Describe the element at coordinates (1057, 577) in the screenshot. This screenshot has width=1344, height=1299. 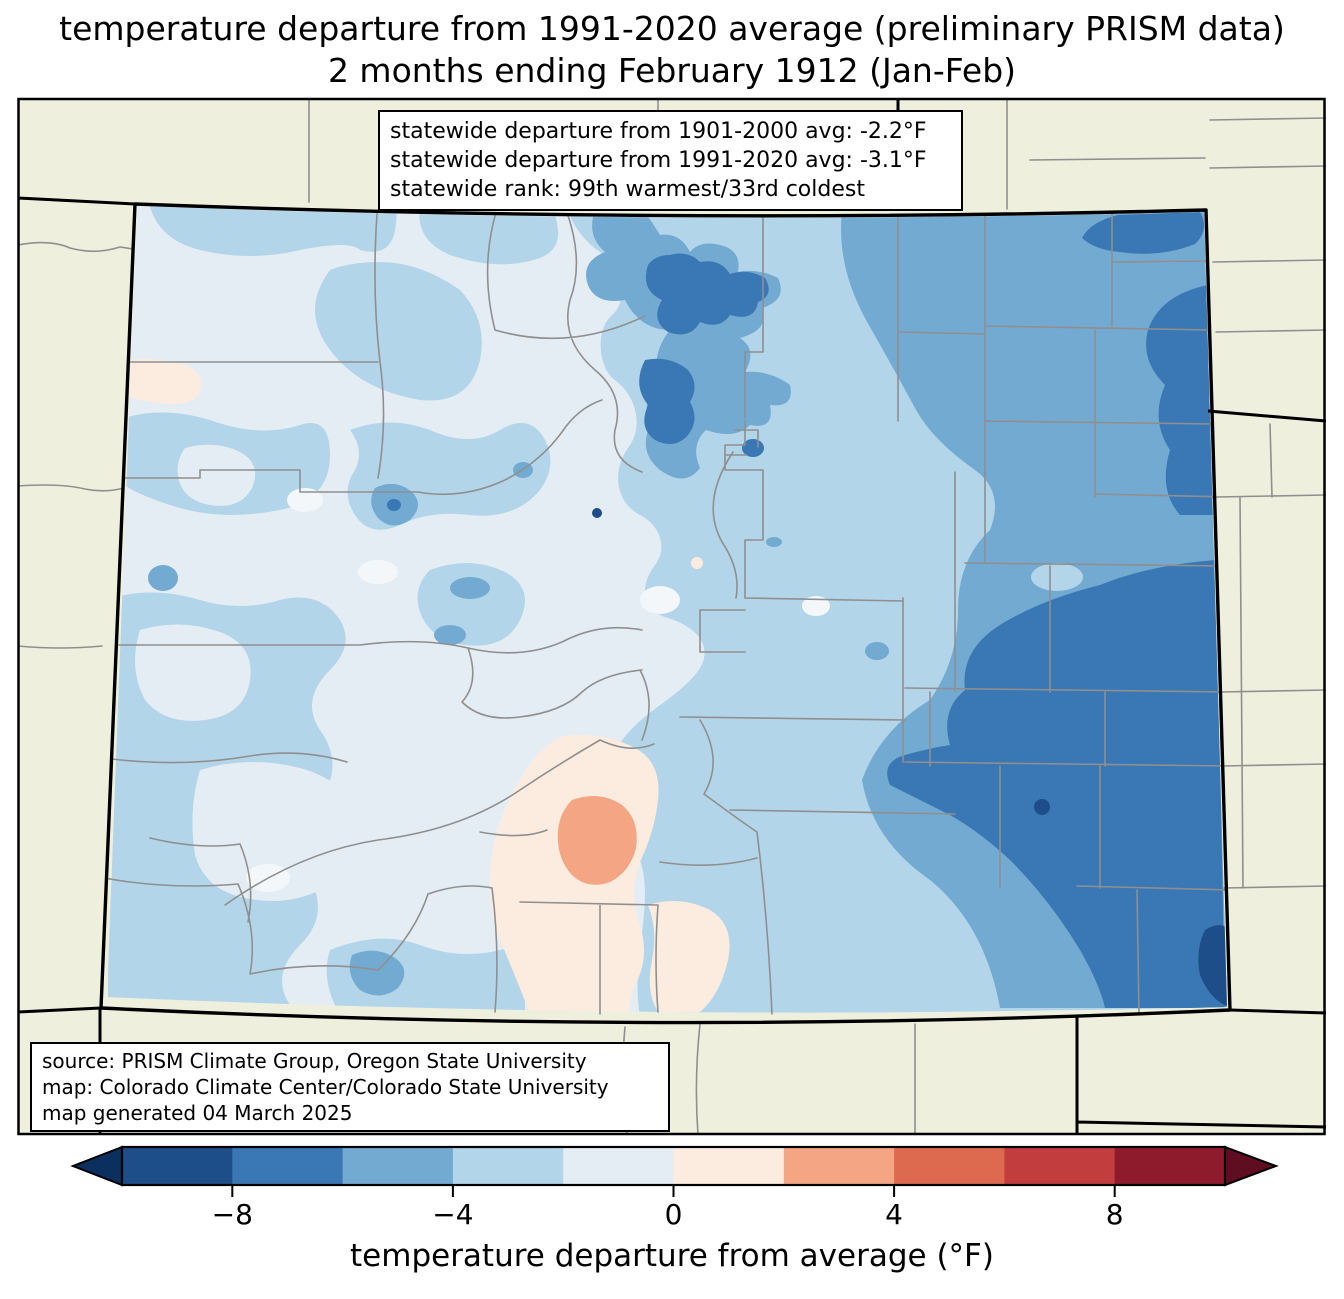
I see `light-hole-in-medium` at that location.